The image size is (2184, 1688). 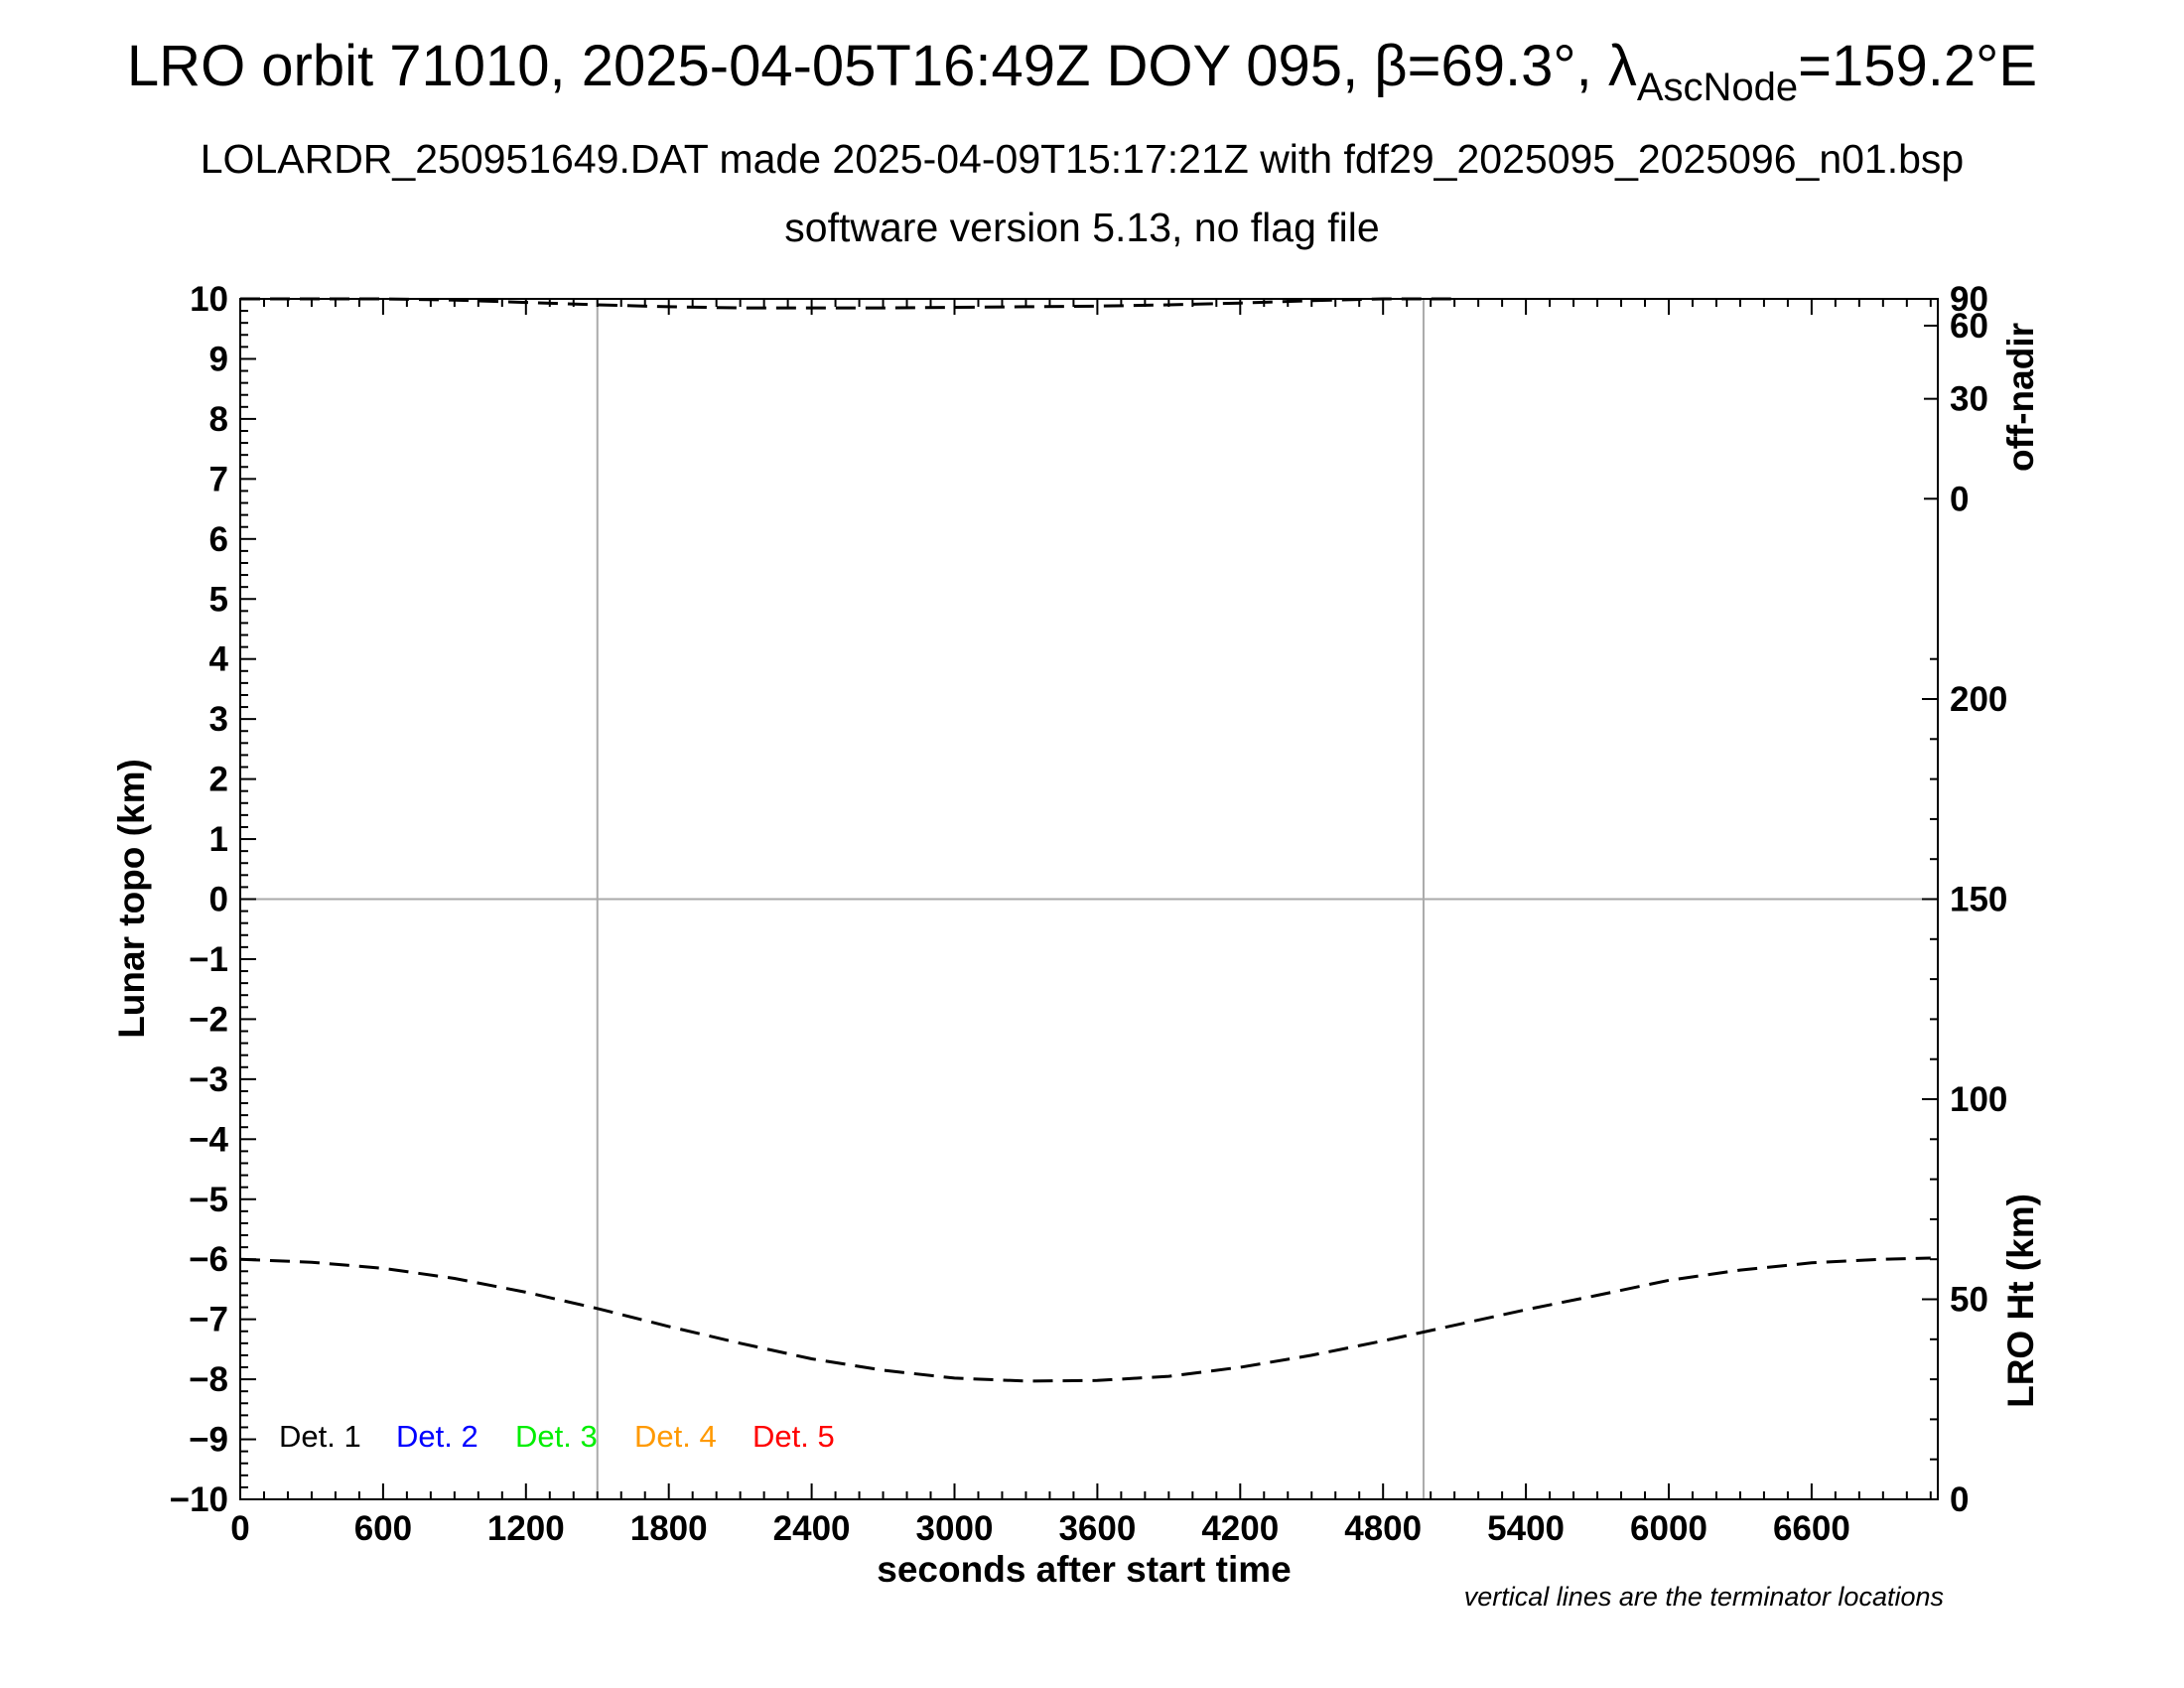 What do you see at coordinates (208, 1440) in the screenshot?
I see `y-tick-label: −9` at bounding box center [208, 1440].